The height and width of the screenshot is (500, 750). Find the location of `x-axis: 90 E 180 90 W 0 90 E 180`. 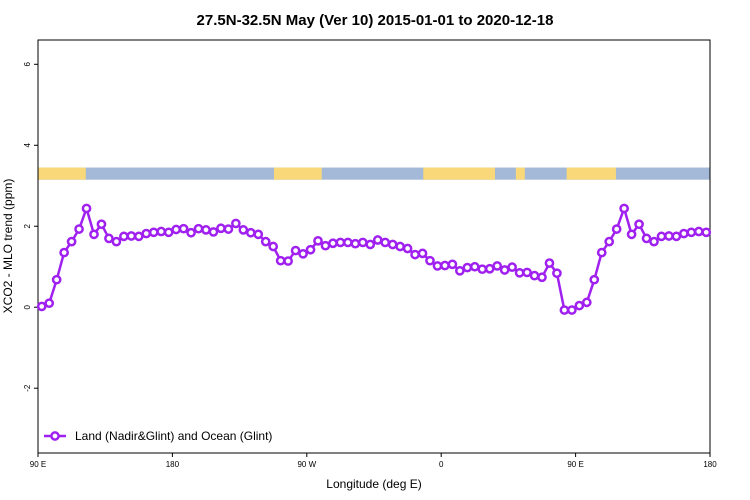

x-axis: 90 E 180 90 W 0 90 E 180 is located at coordinates (373, 461).